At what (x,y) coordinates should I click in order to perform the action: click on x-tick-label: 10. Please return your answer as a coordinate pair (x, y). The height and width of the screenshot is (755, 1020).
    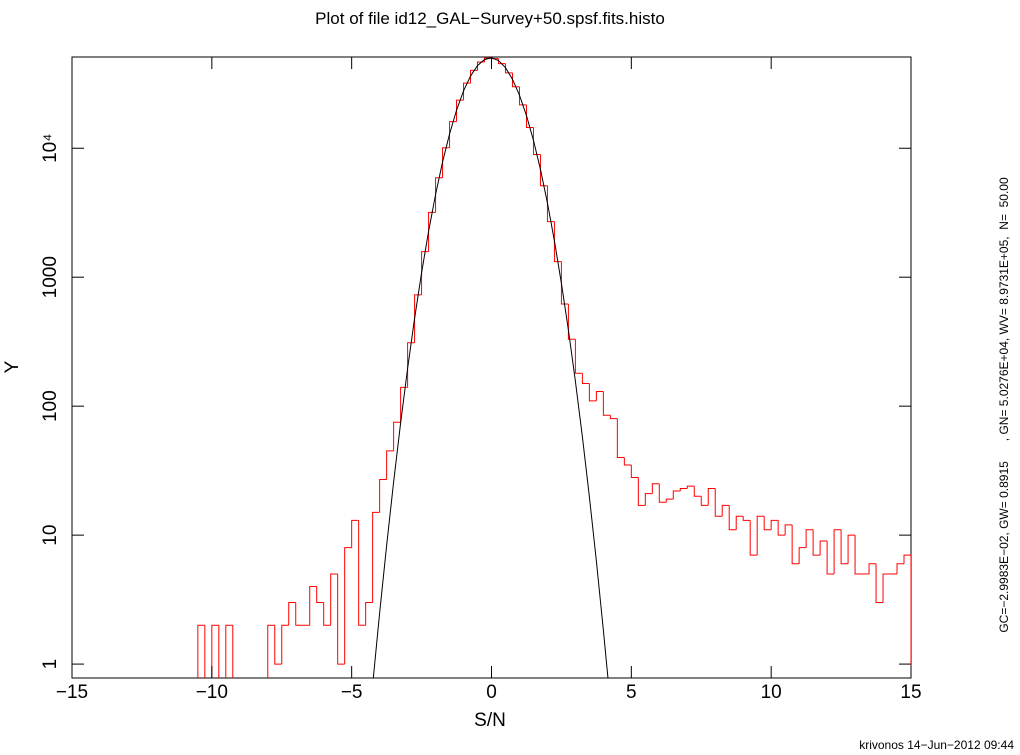
    Looking at the image, I should click on (771, 692).